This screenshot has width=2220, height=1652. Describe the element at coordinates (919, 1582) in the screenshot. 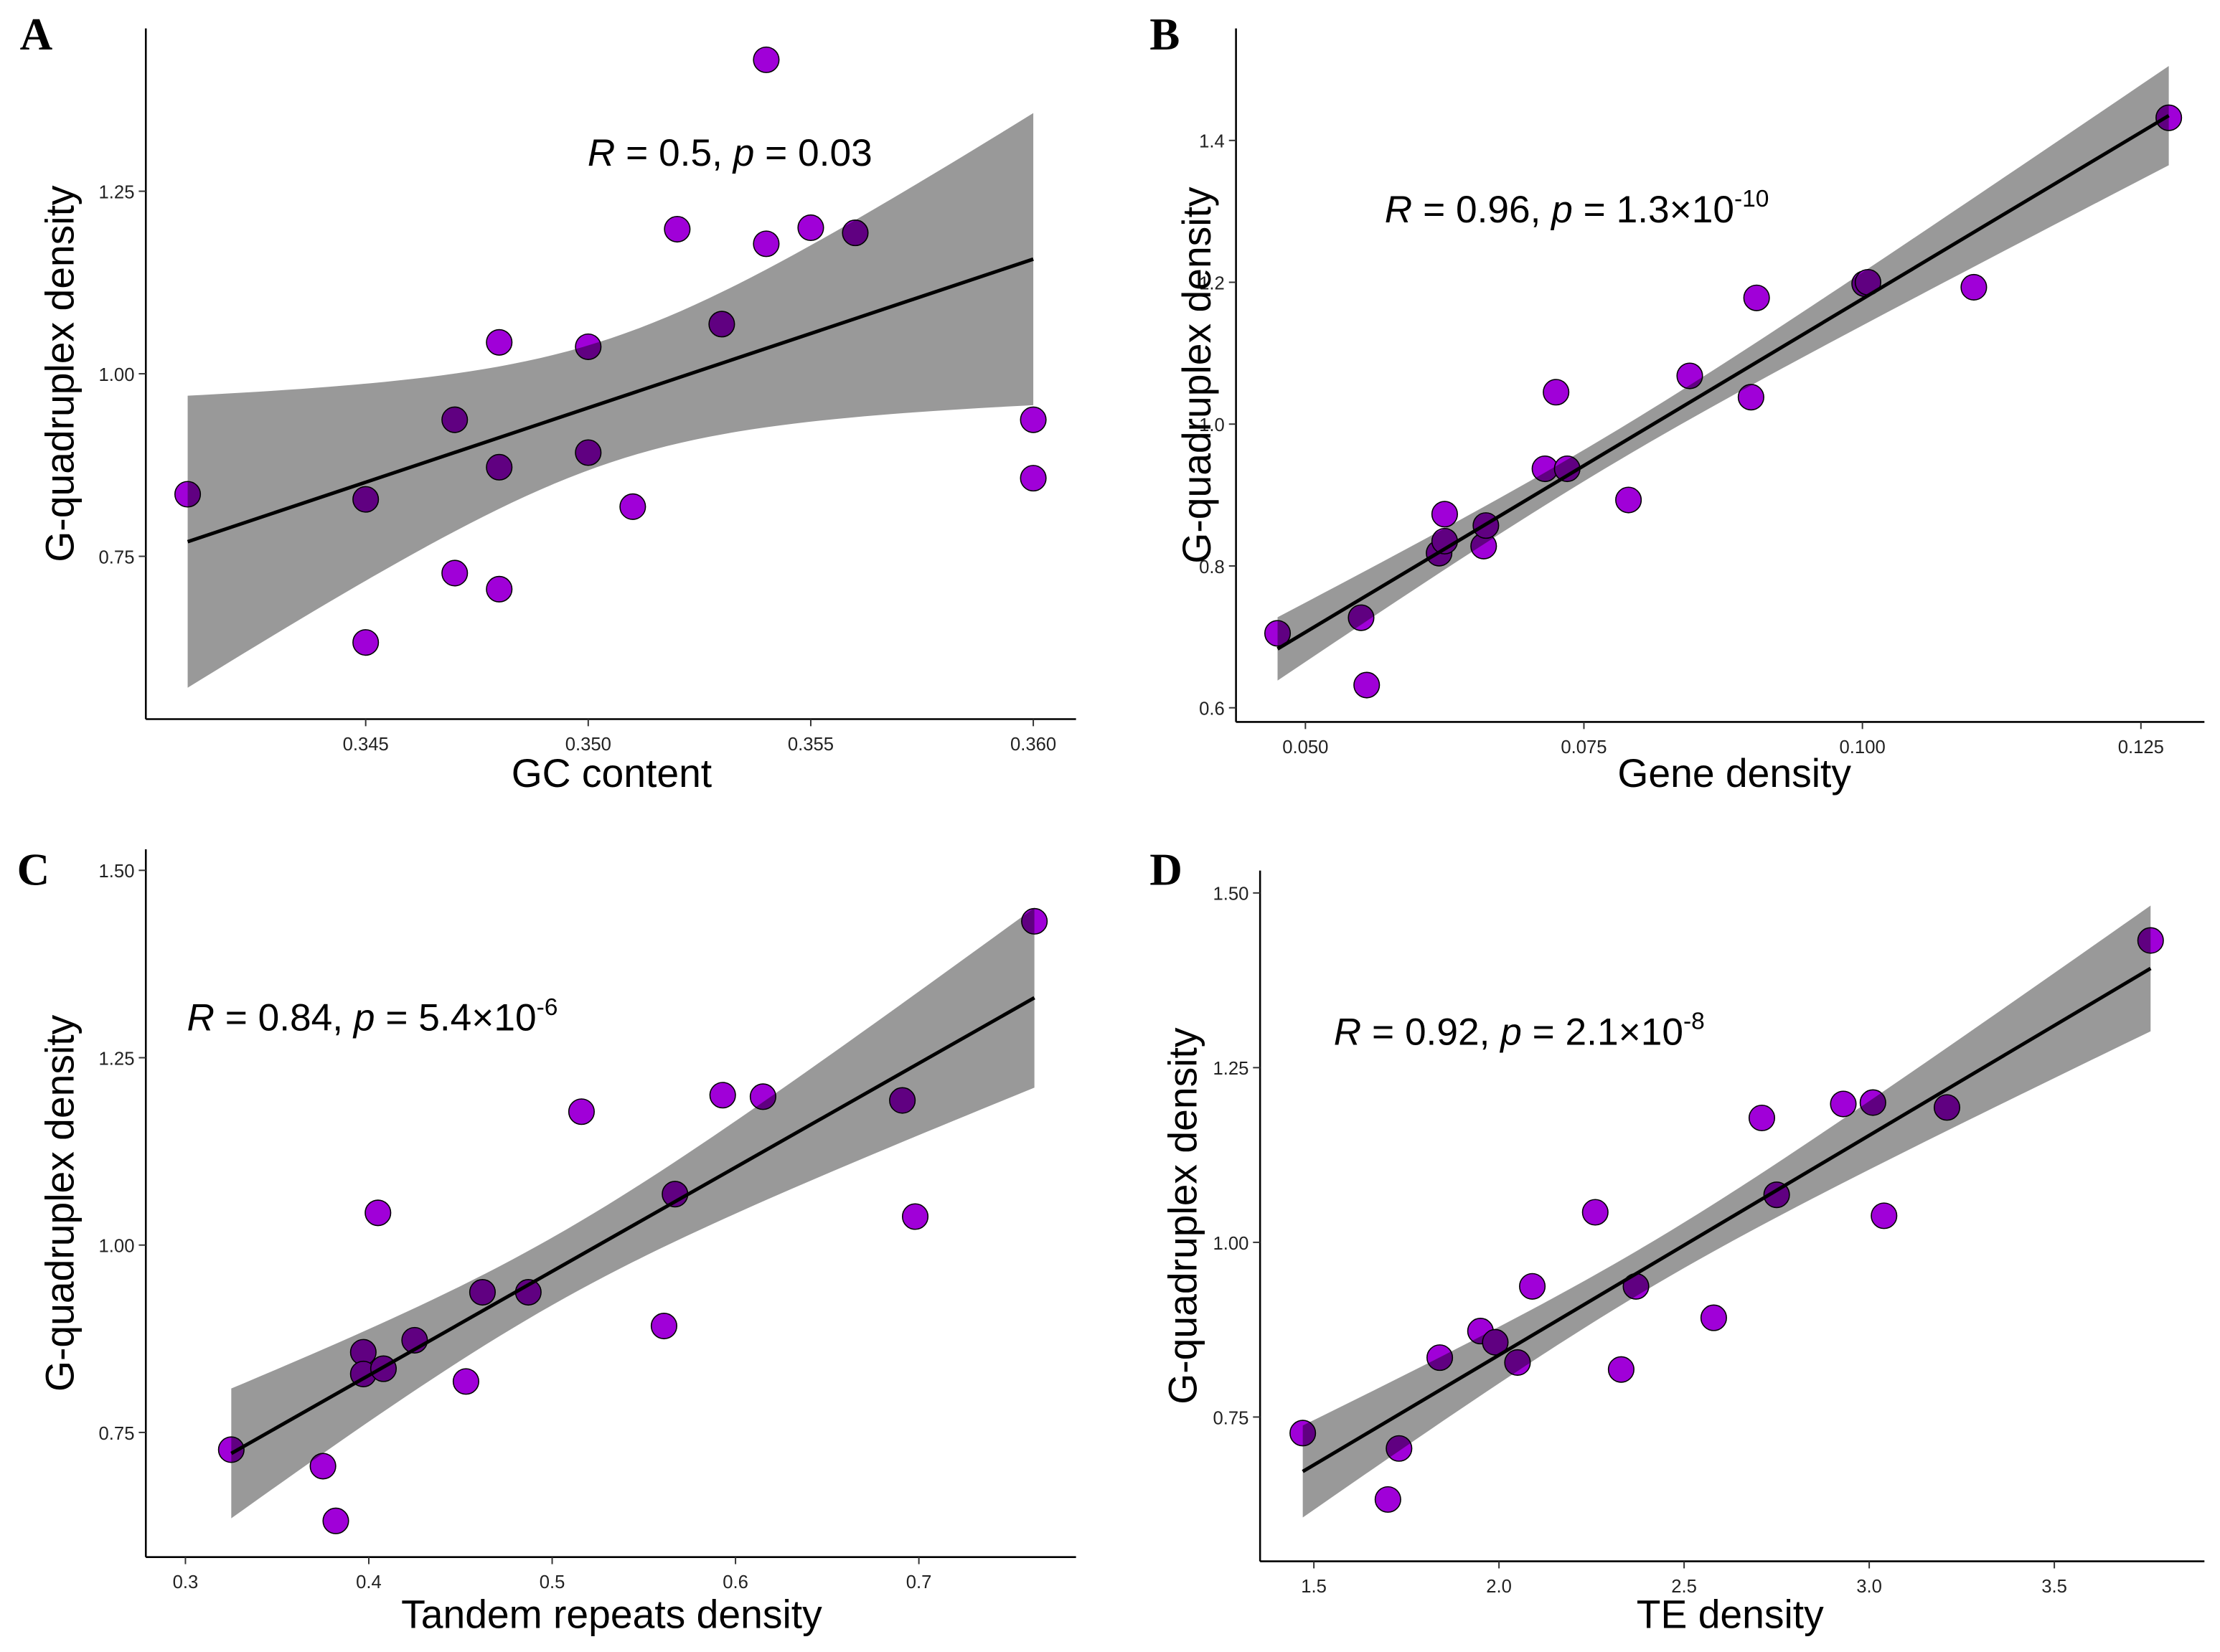

I see `x-tick-label: 0.7` at that location.